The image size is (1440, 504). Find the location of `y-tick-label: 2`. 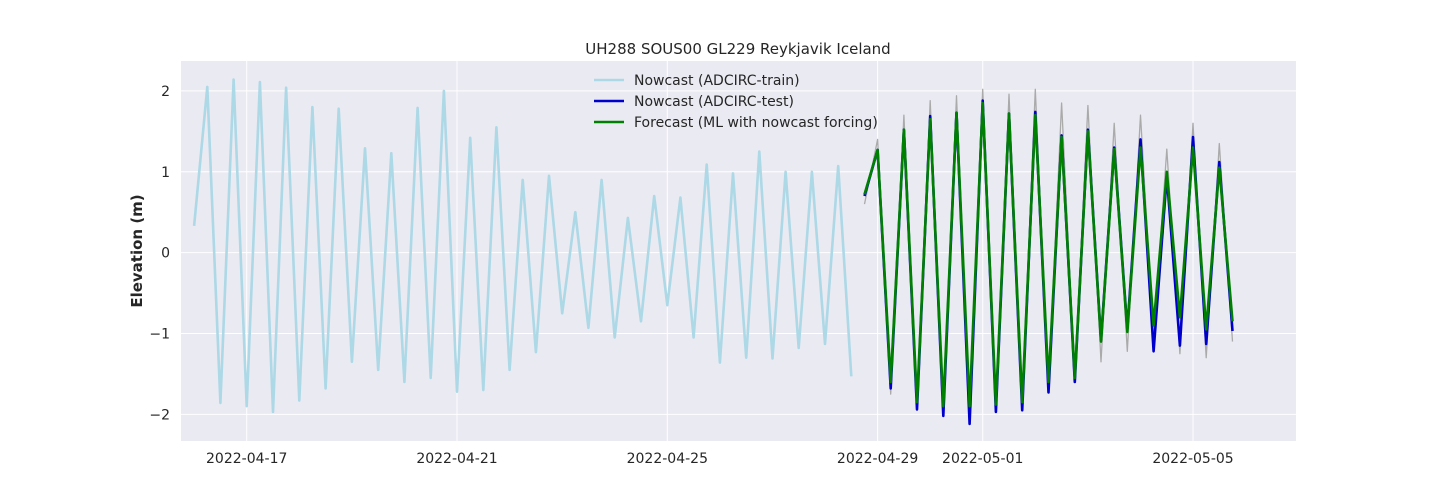

y-tick-label: 2 is located at coordinates (165, 92).